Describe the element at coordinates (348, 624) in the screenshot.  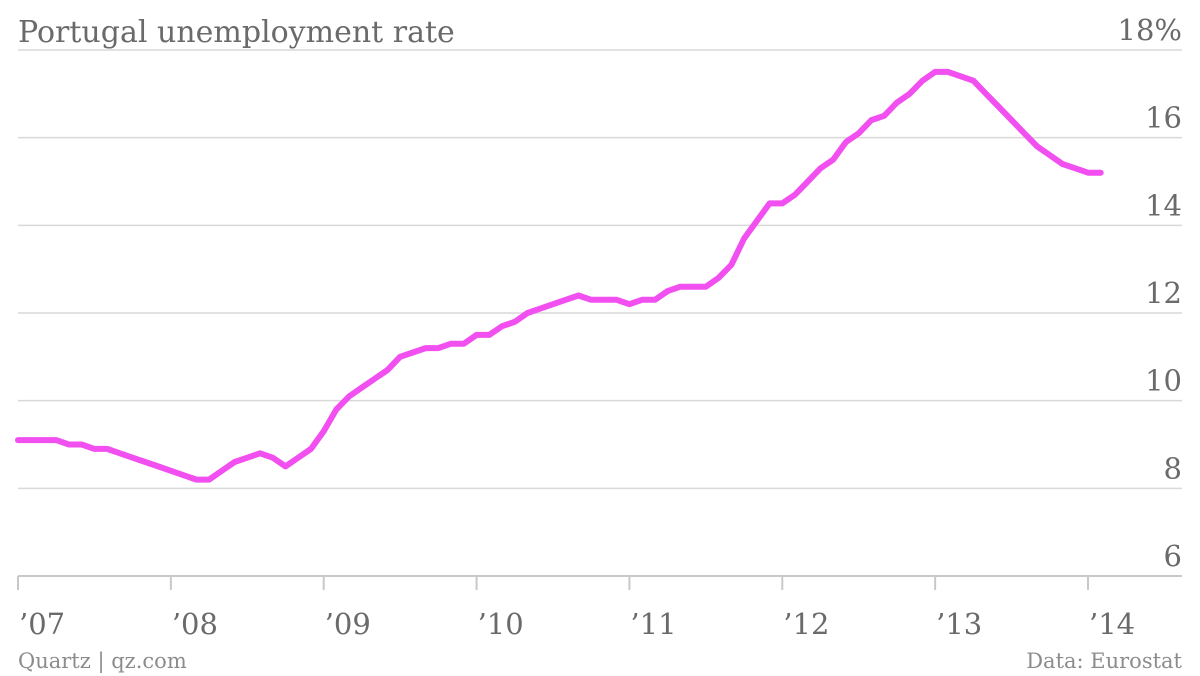
I see `x-tick-label: ’09` at that location.